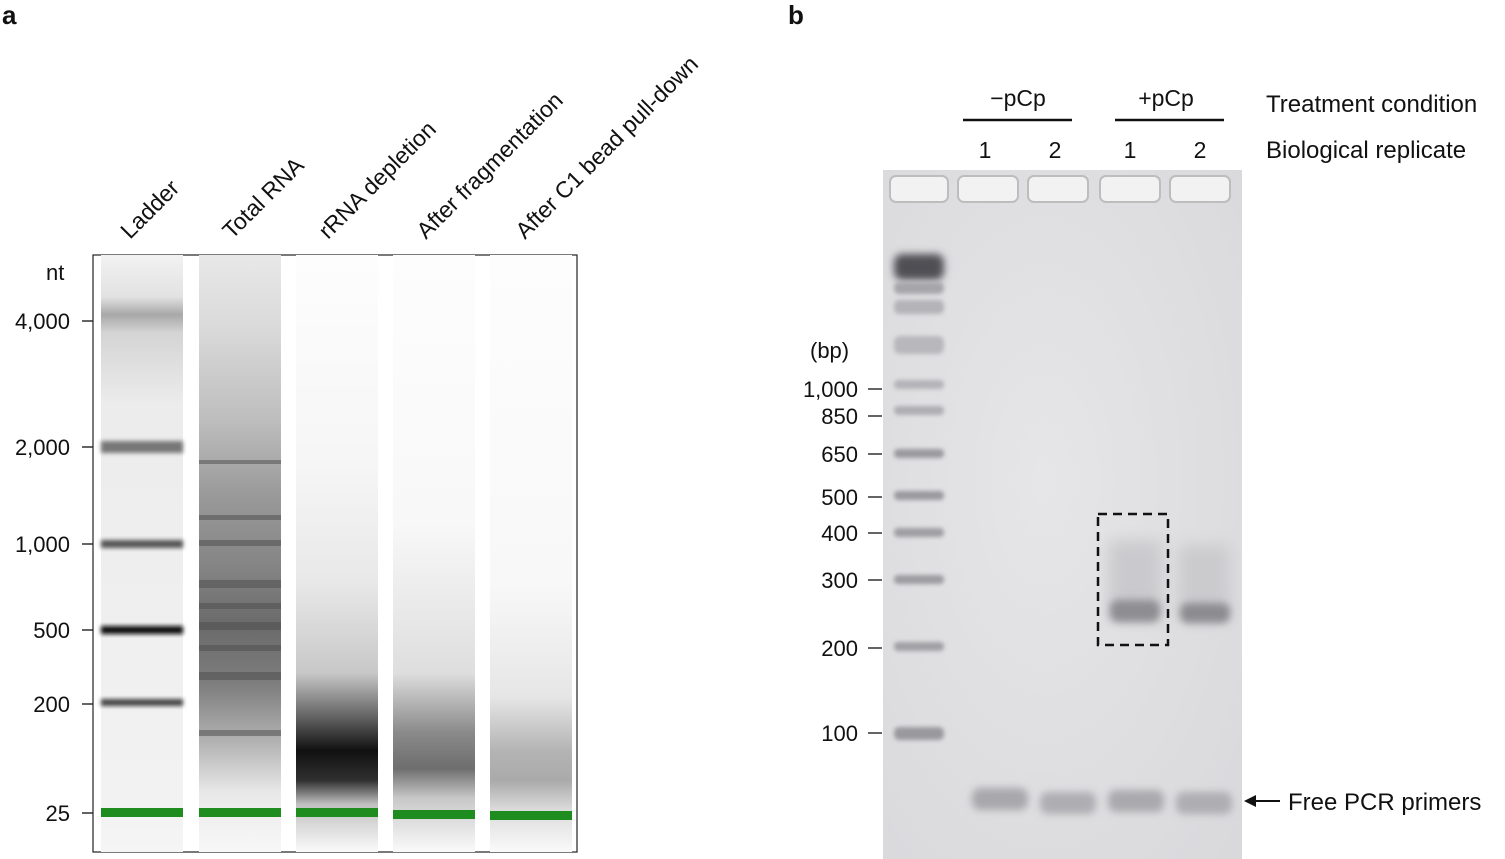 The height and width of the screenshot is (859, 1505). What do you see at coordinates (830, 561) in the screenshot?
I see `panel-b-tick-labels: 1,000 850 650 500 400 300 200 100` at bounding box center [830, 561].